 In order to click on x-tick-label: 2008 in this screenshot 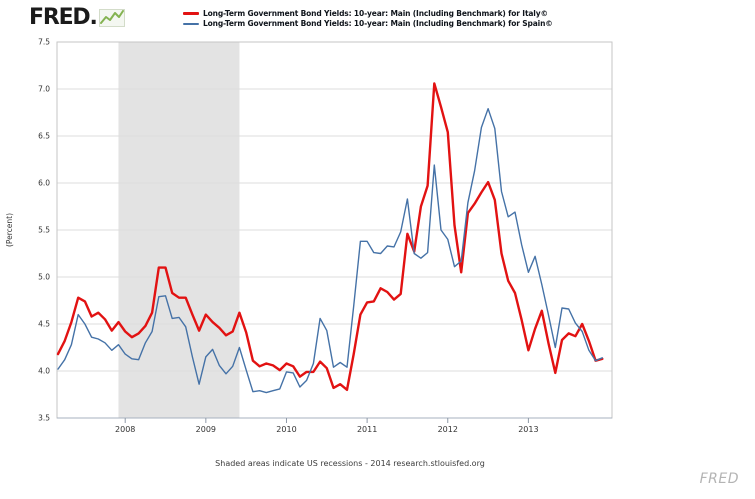, I will do `click(125, 429)`.